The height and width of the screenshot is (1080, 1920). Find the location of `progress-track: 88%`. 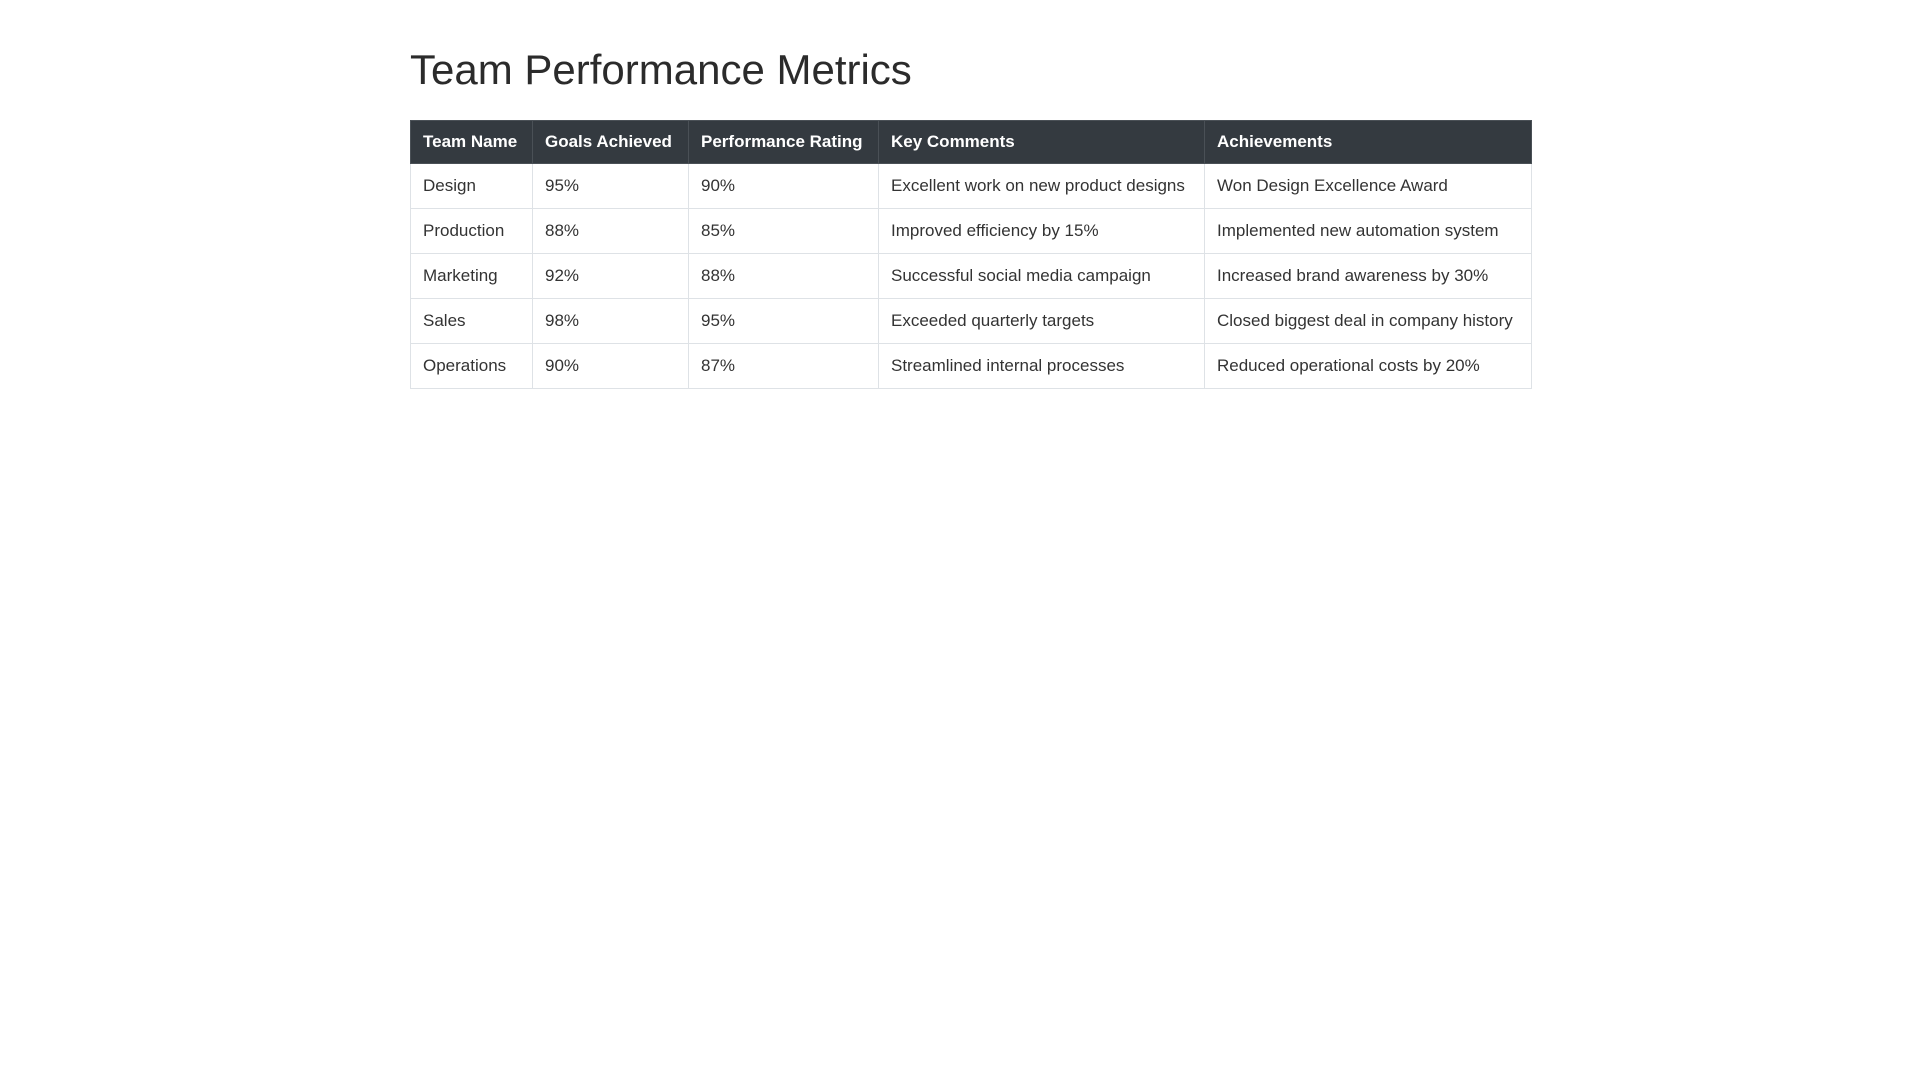

progress-track: 88% is located at coordinates (783, 276).